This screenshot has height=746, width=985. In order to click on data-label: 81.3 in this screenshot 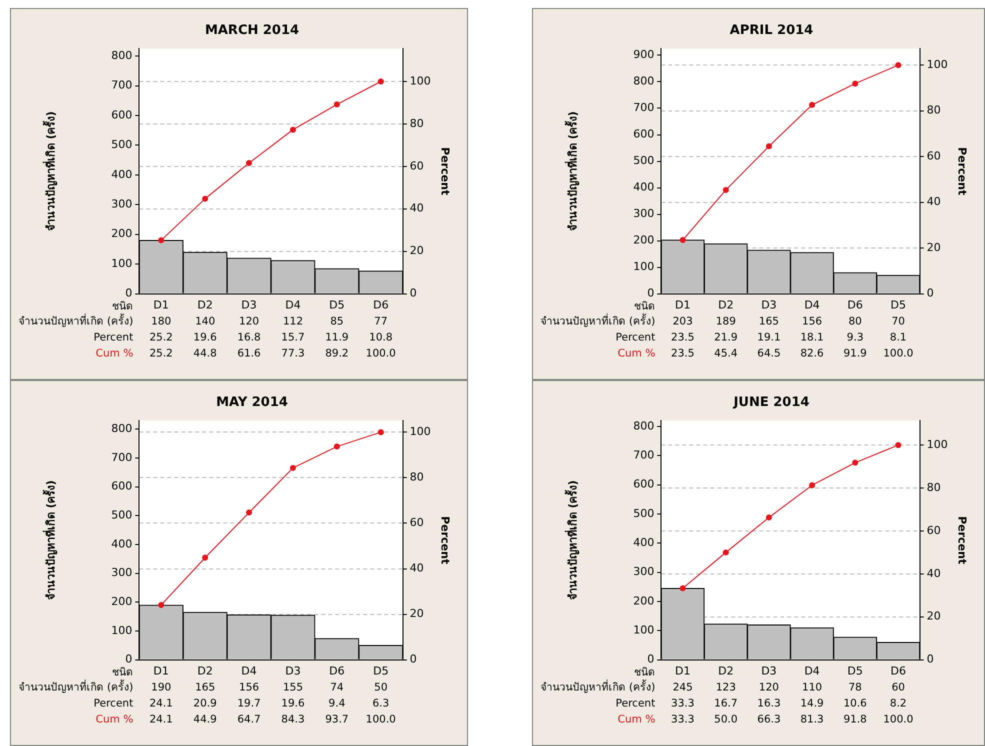, I will do `click(812, 720)`.